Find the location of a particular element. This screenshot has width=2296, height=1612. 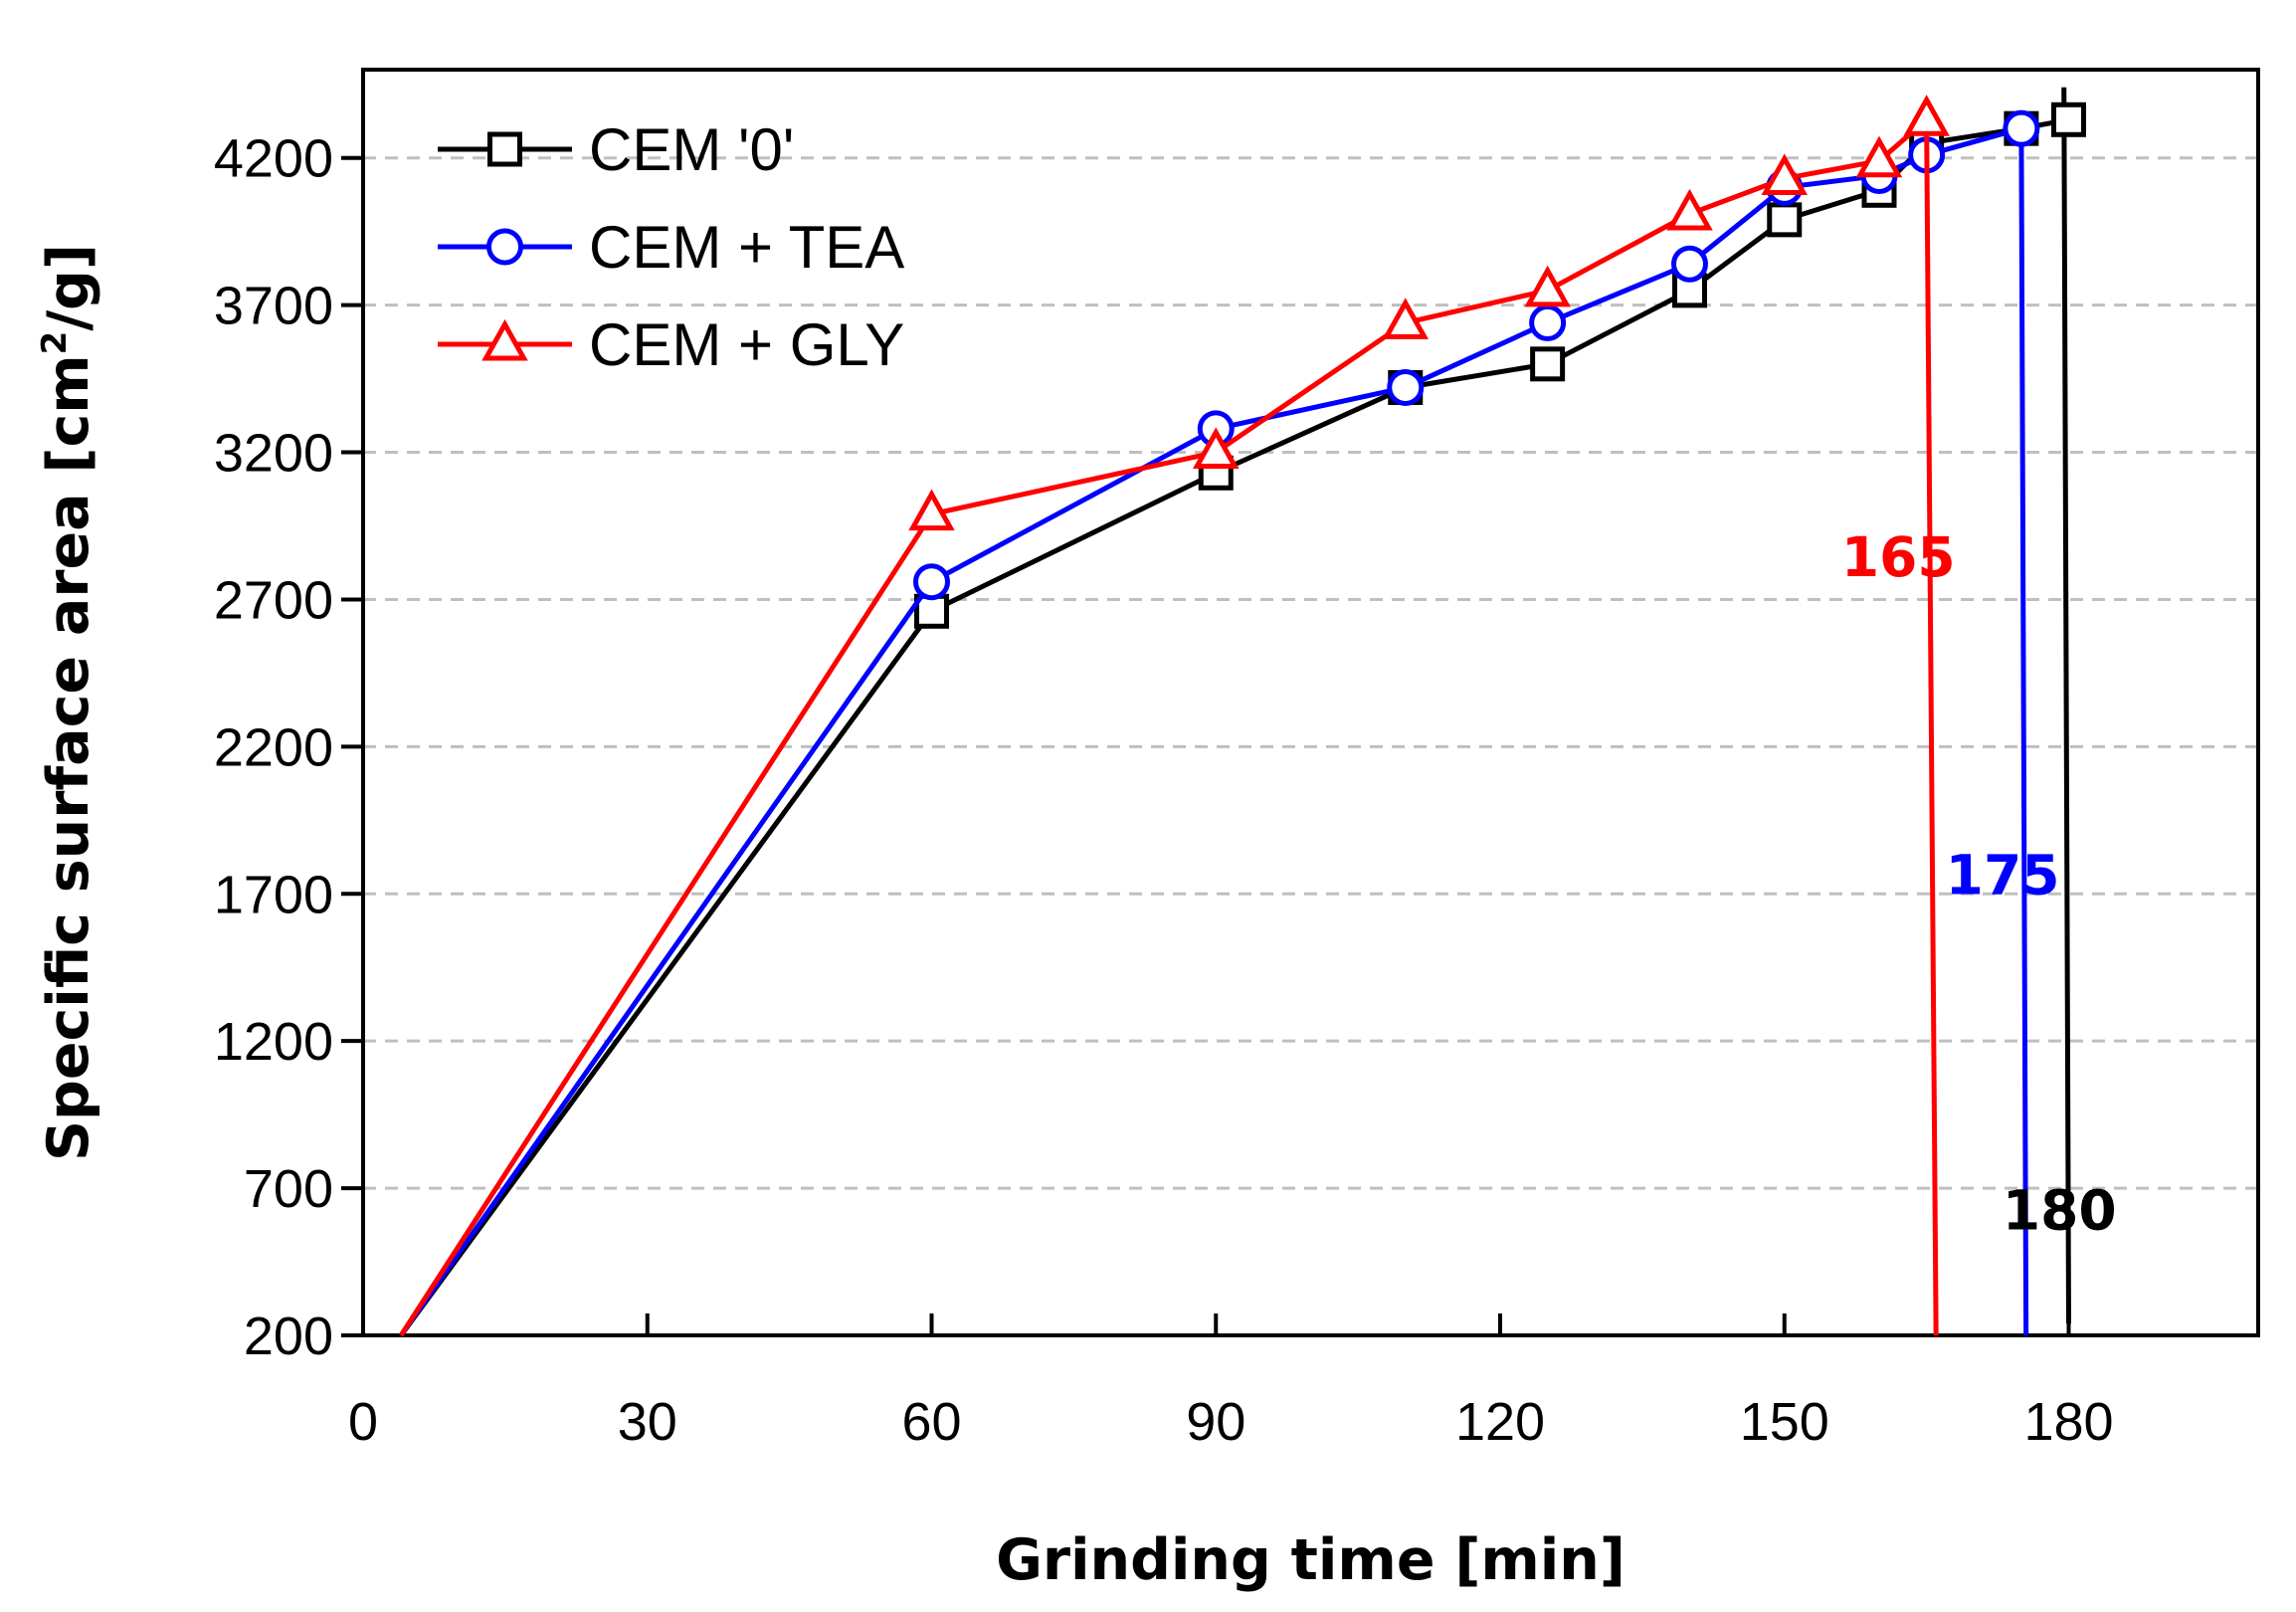

legend-marker-cem-gly is located at coordinates (505, 339).